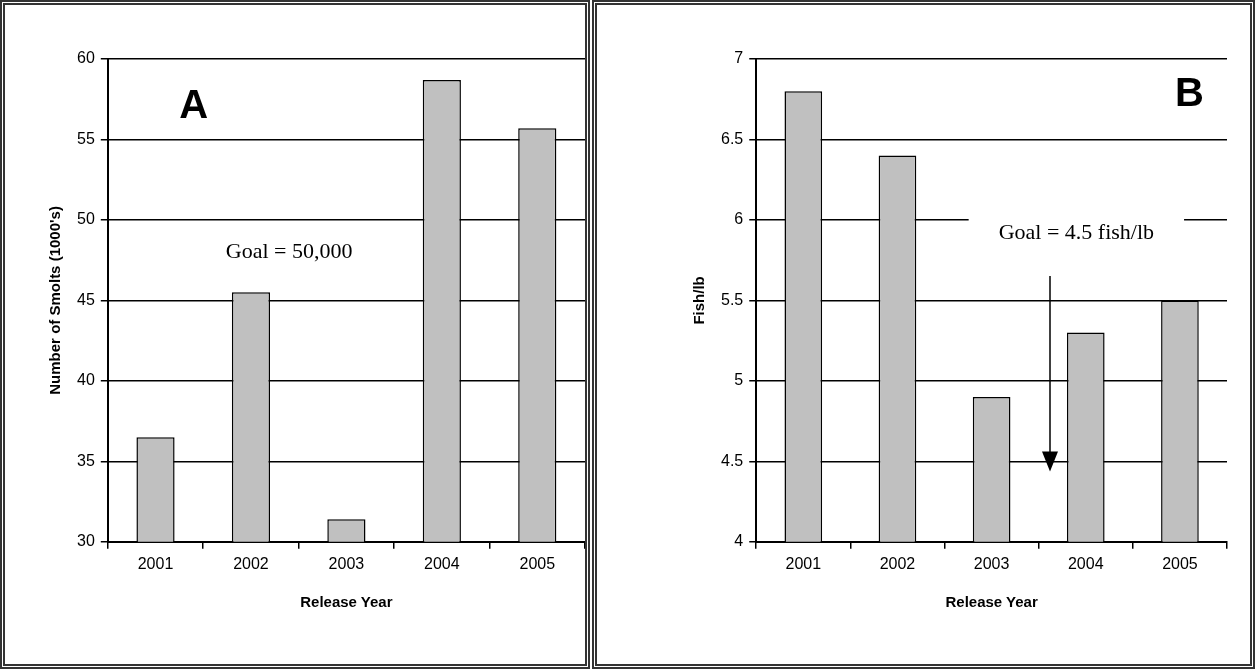 This screenshot has height=669, width=1255. I want to click on annotation: Goal = 50,000, so click(289, 250).